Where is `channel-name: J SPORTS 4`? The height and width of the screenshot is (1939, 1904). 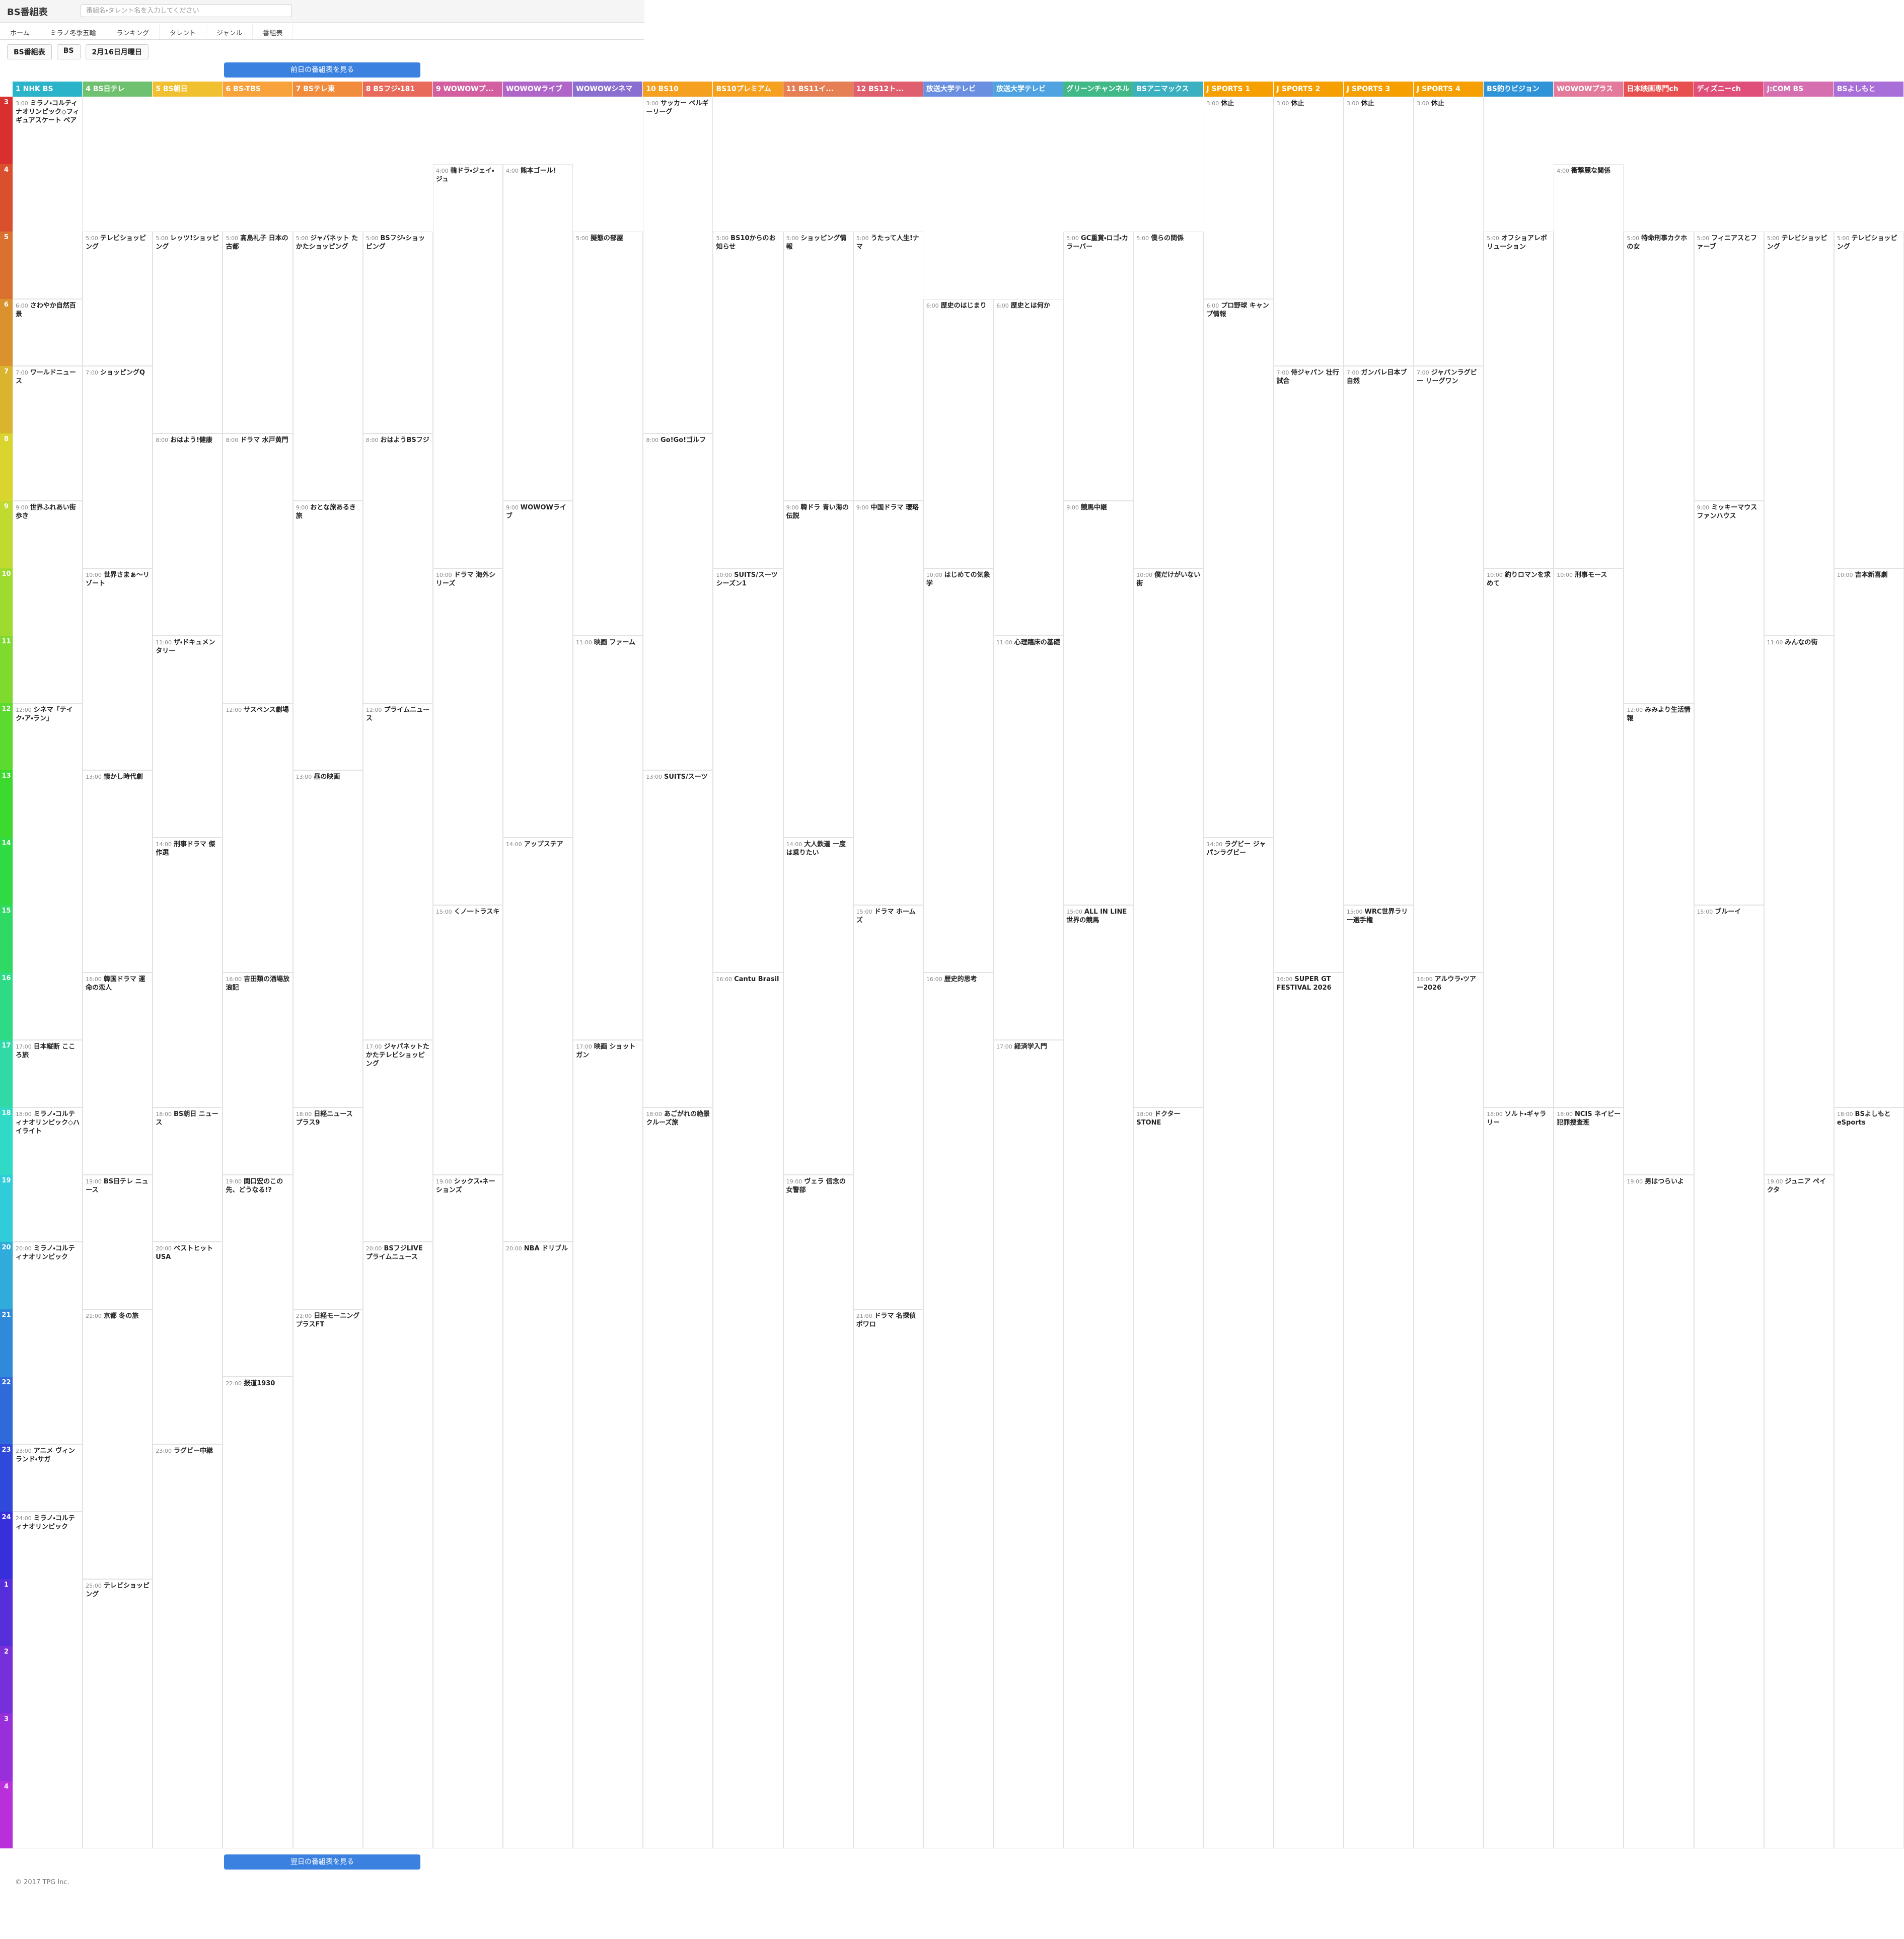 channel-name: J SPORTS 4 is located at coordinates (1448, 89).